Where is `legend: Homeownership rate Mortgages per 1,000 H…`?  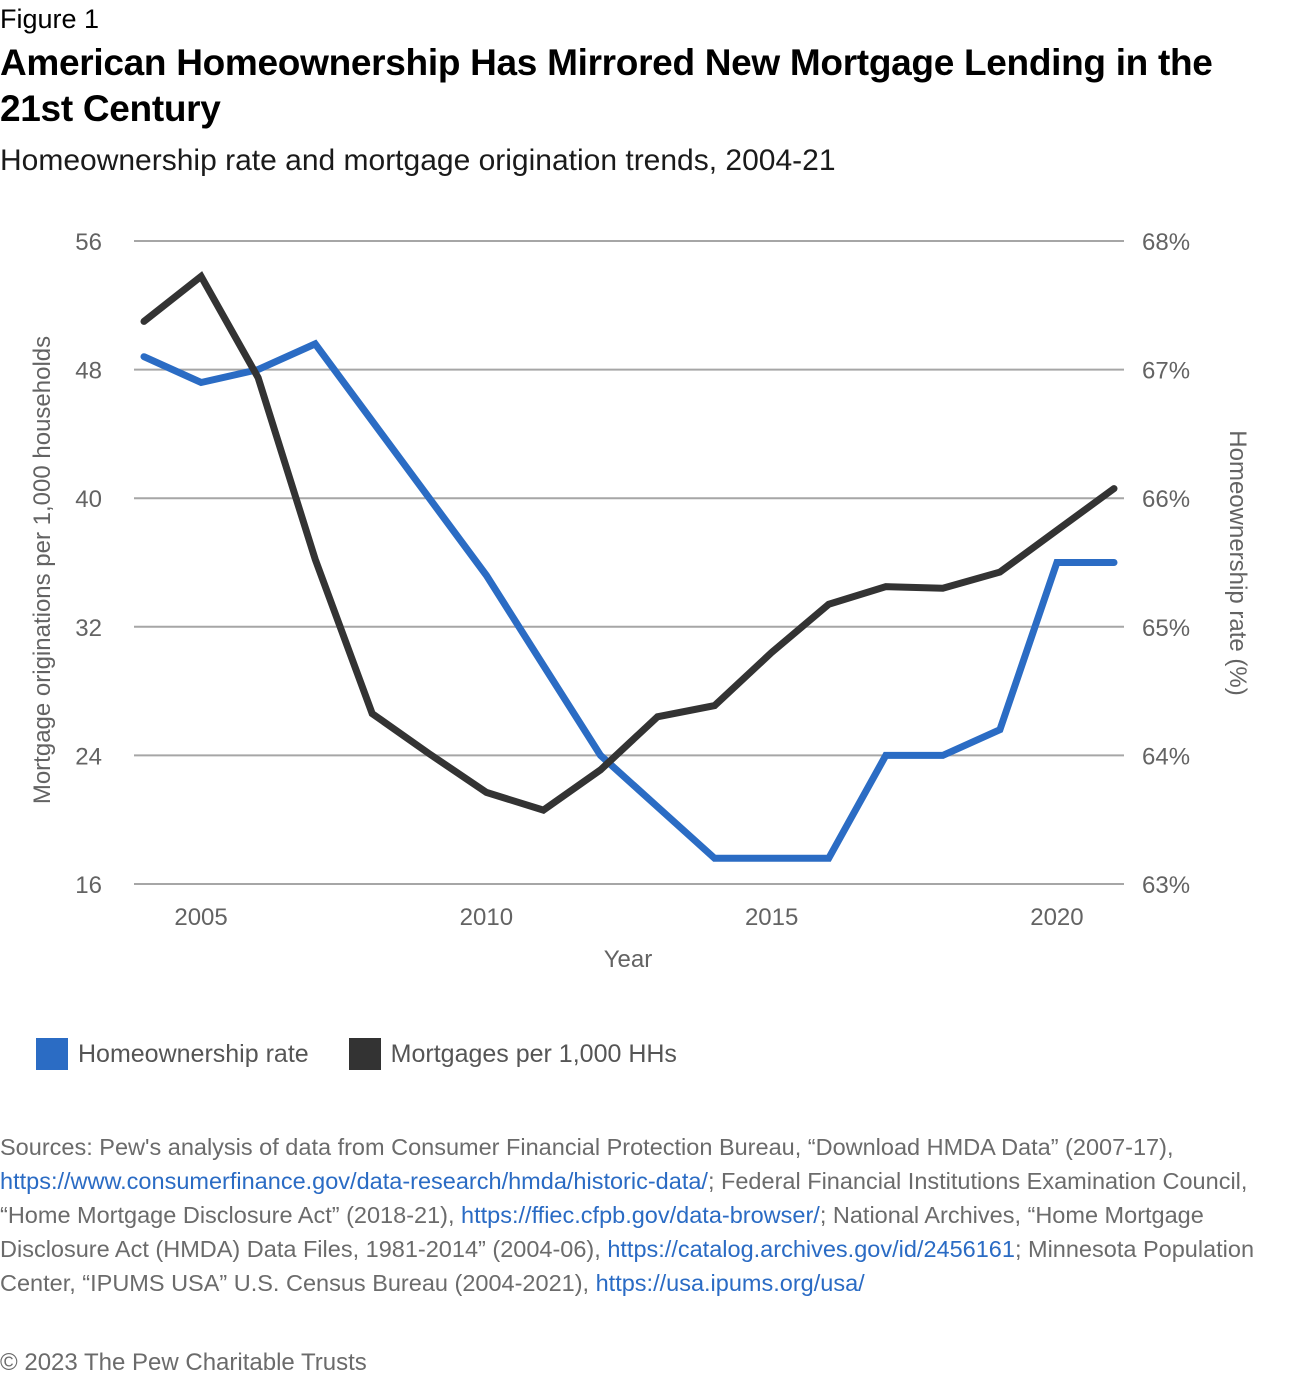
legend: Homeownership rate Mortgages per 1,000 H… is located at coordinates (376, 1054).